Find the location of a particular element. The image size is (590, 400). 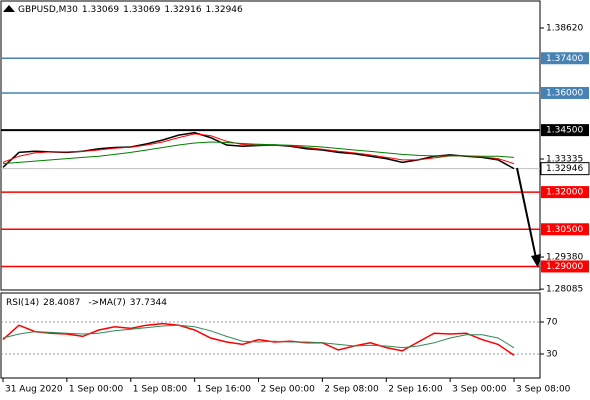

level-label: 1.30500 is located at coordinates (564, 230).